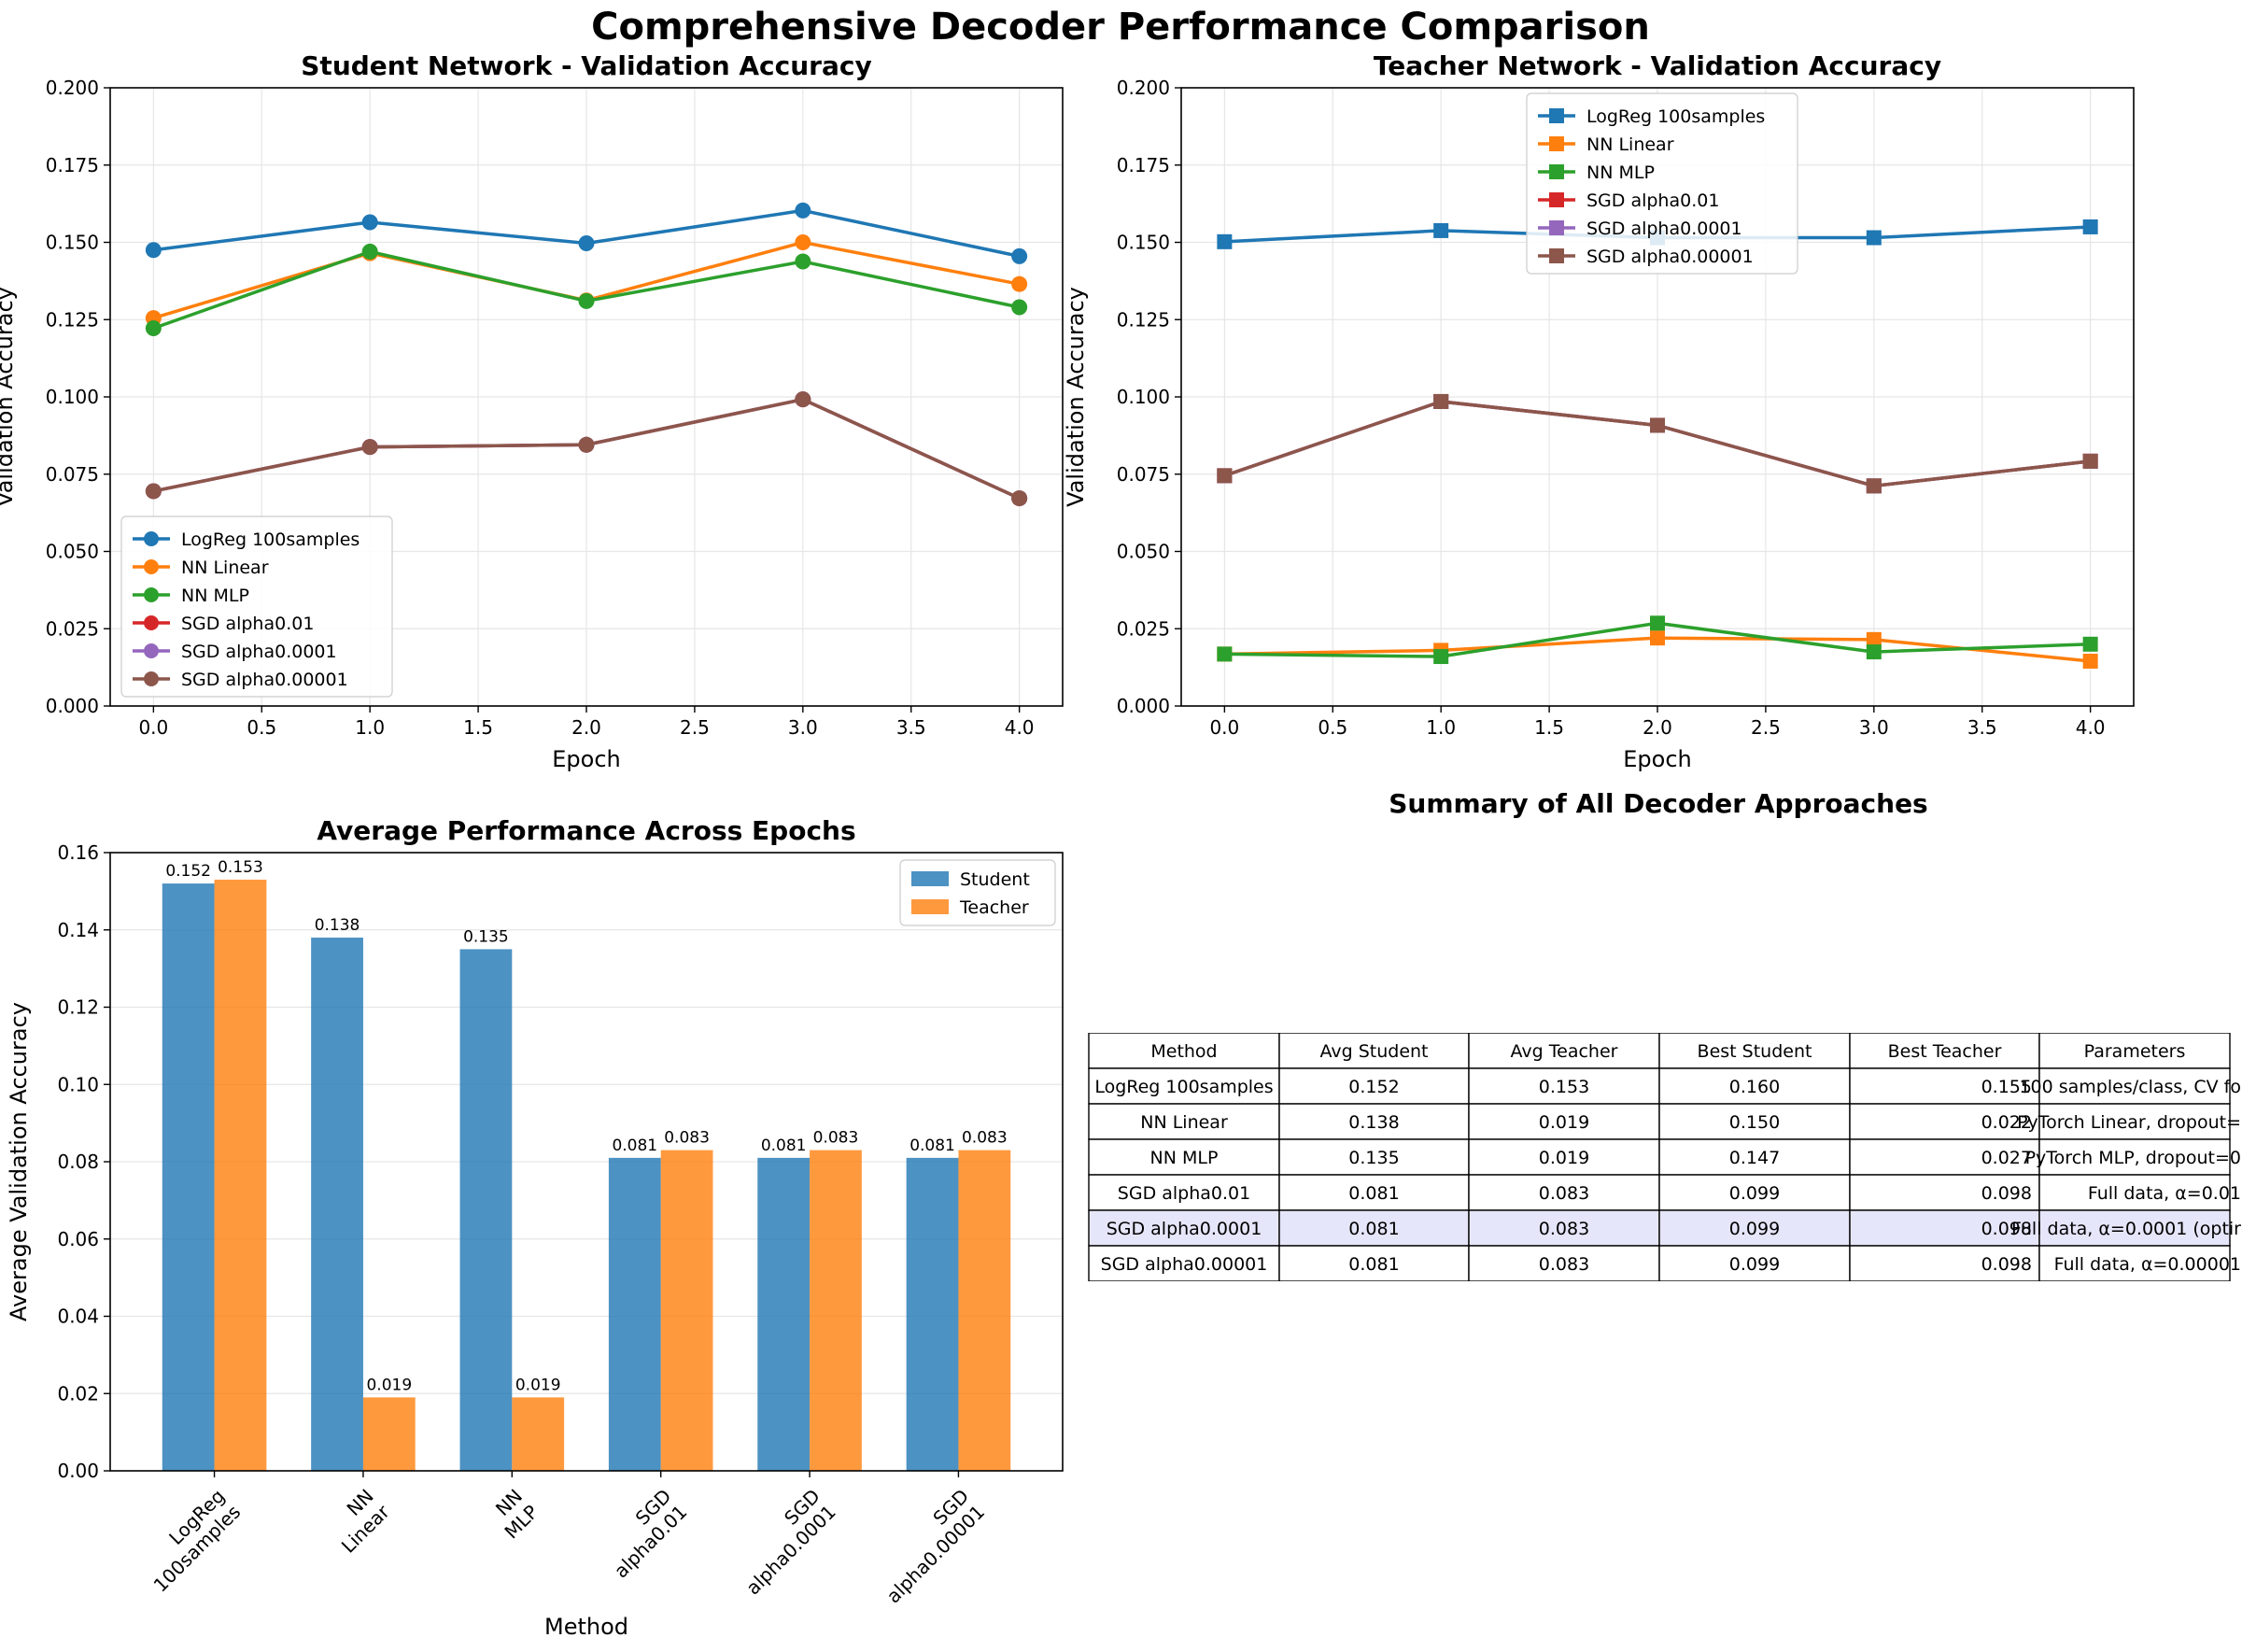 This screenshot has width=2242, height=1652. Describe the element at coordinates (225, 568) in the screenshot. I see `legend-label: NN Linear` at that location.